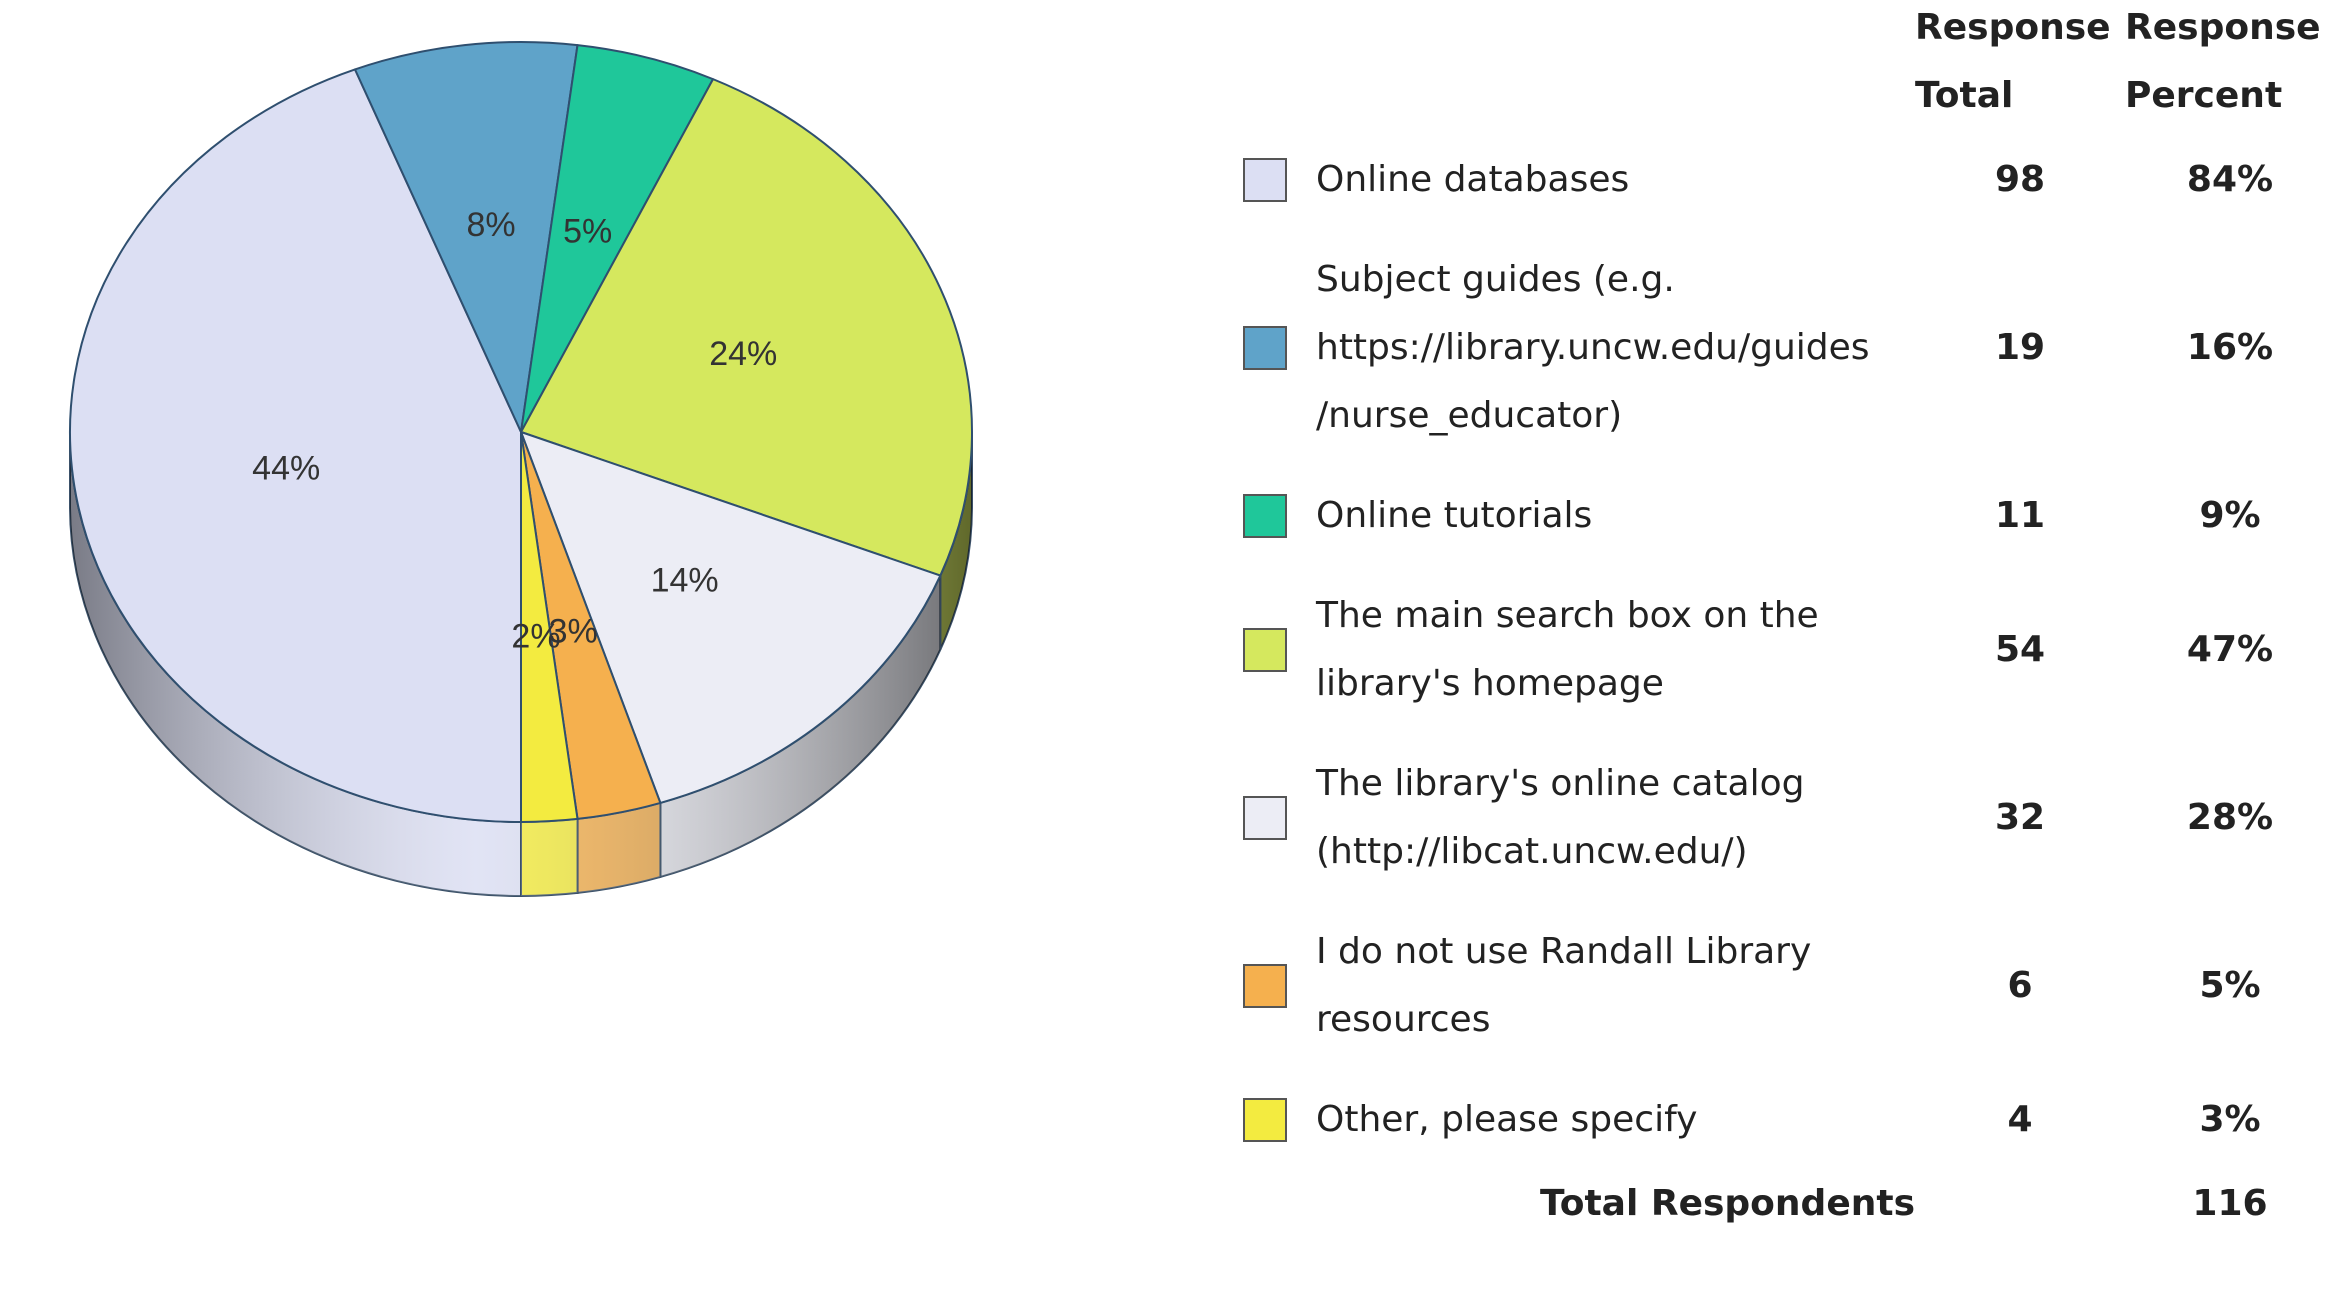 The width and height of the screenshot is (2335, 1293). What do you see at coordinates (286, 469) in the screenshot?
I see `slice-label: 44%` at bounding box center [286, 469].